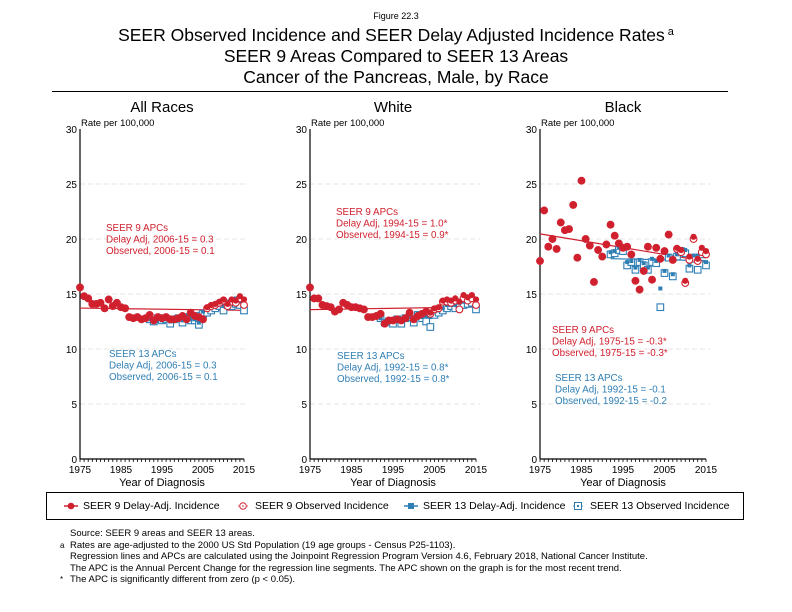 The width and height of the screenshot is (792, 612). Describe the element at coordinates (393, 483) in the screenshot. I see `x-axis-label: Year of Diagnosis` at that location.